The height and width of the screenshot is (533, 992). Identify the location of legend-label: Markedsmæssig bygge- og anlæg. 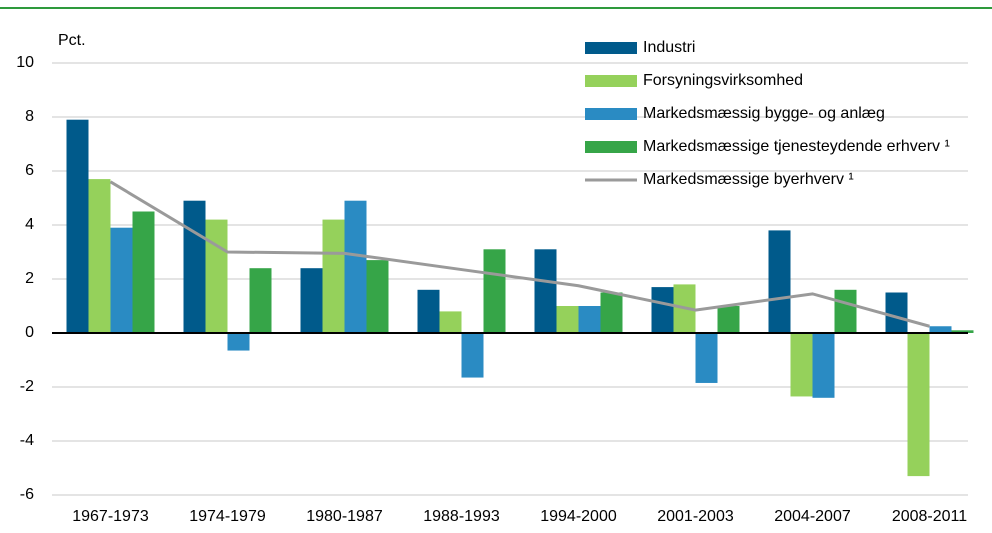
(764, 113).